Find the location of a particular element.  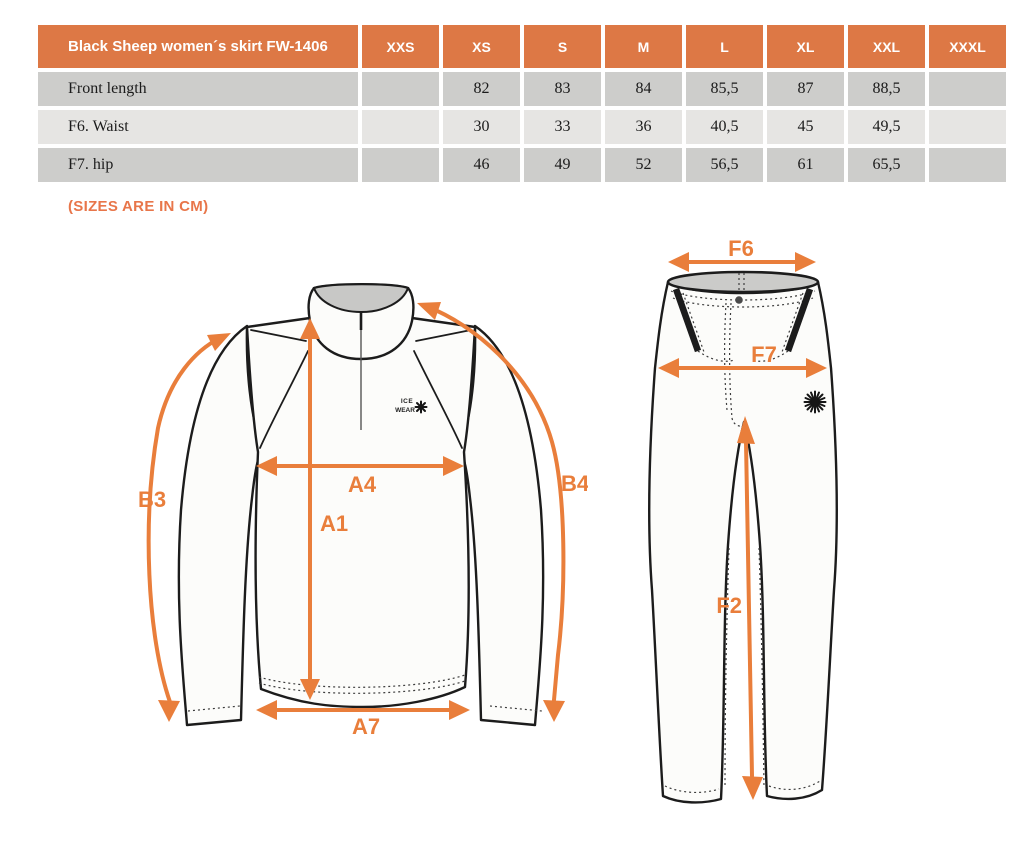

shirt-left-sleeve is located at coordinates (220, 525).